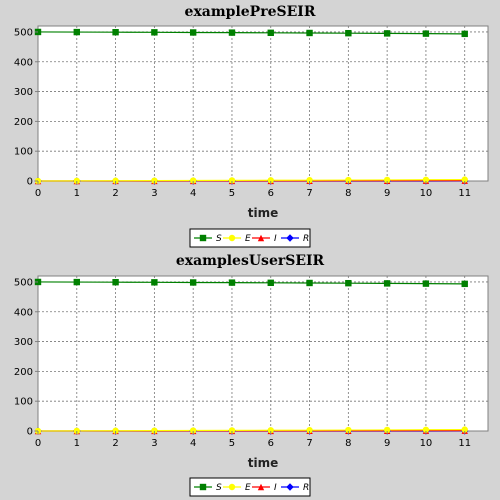 Image resolution: width=500 pixels, height=500 pixels. I want to click on legend-marker-I, so click(261, 487).